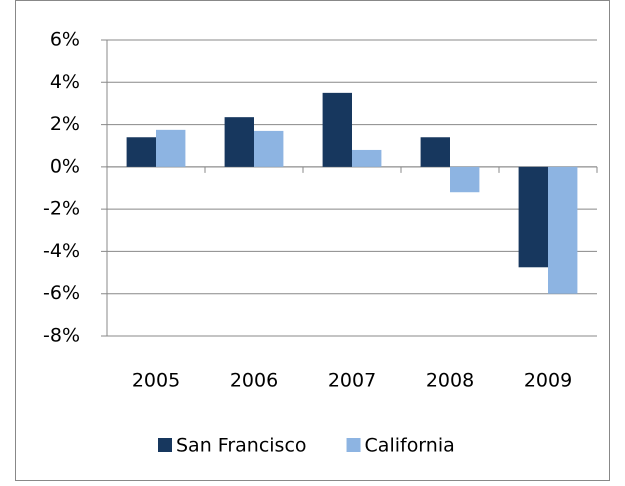  What do you see at coordinates (450, 381) in the screenshot?
I see `x-tick-label: 2008` at bounding box center [450, 381].